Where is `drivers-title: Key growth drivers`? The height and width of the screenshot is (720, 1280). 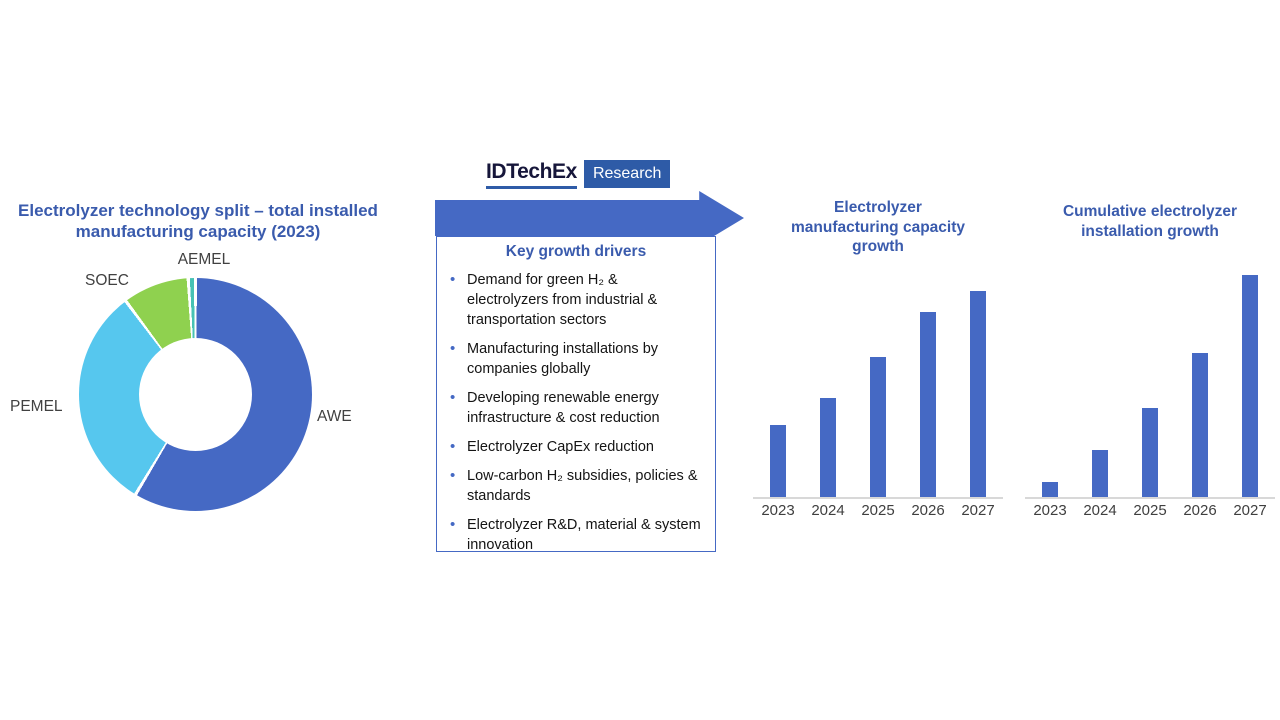 drivers-title: Key growth drivers is located at coordinates (576, 251).